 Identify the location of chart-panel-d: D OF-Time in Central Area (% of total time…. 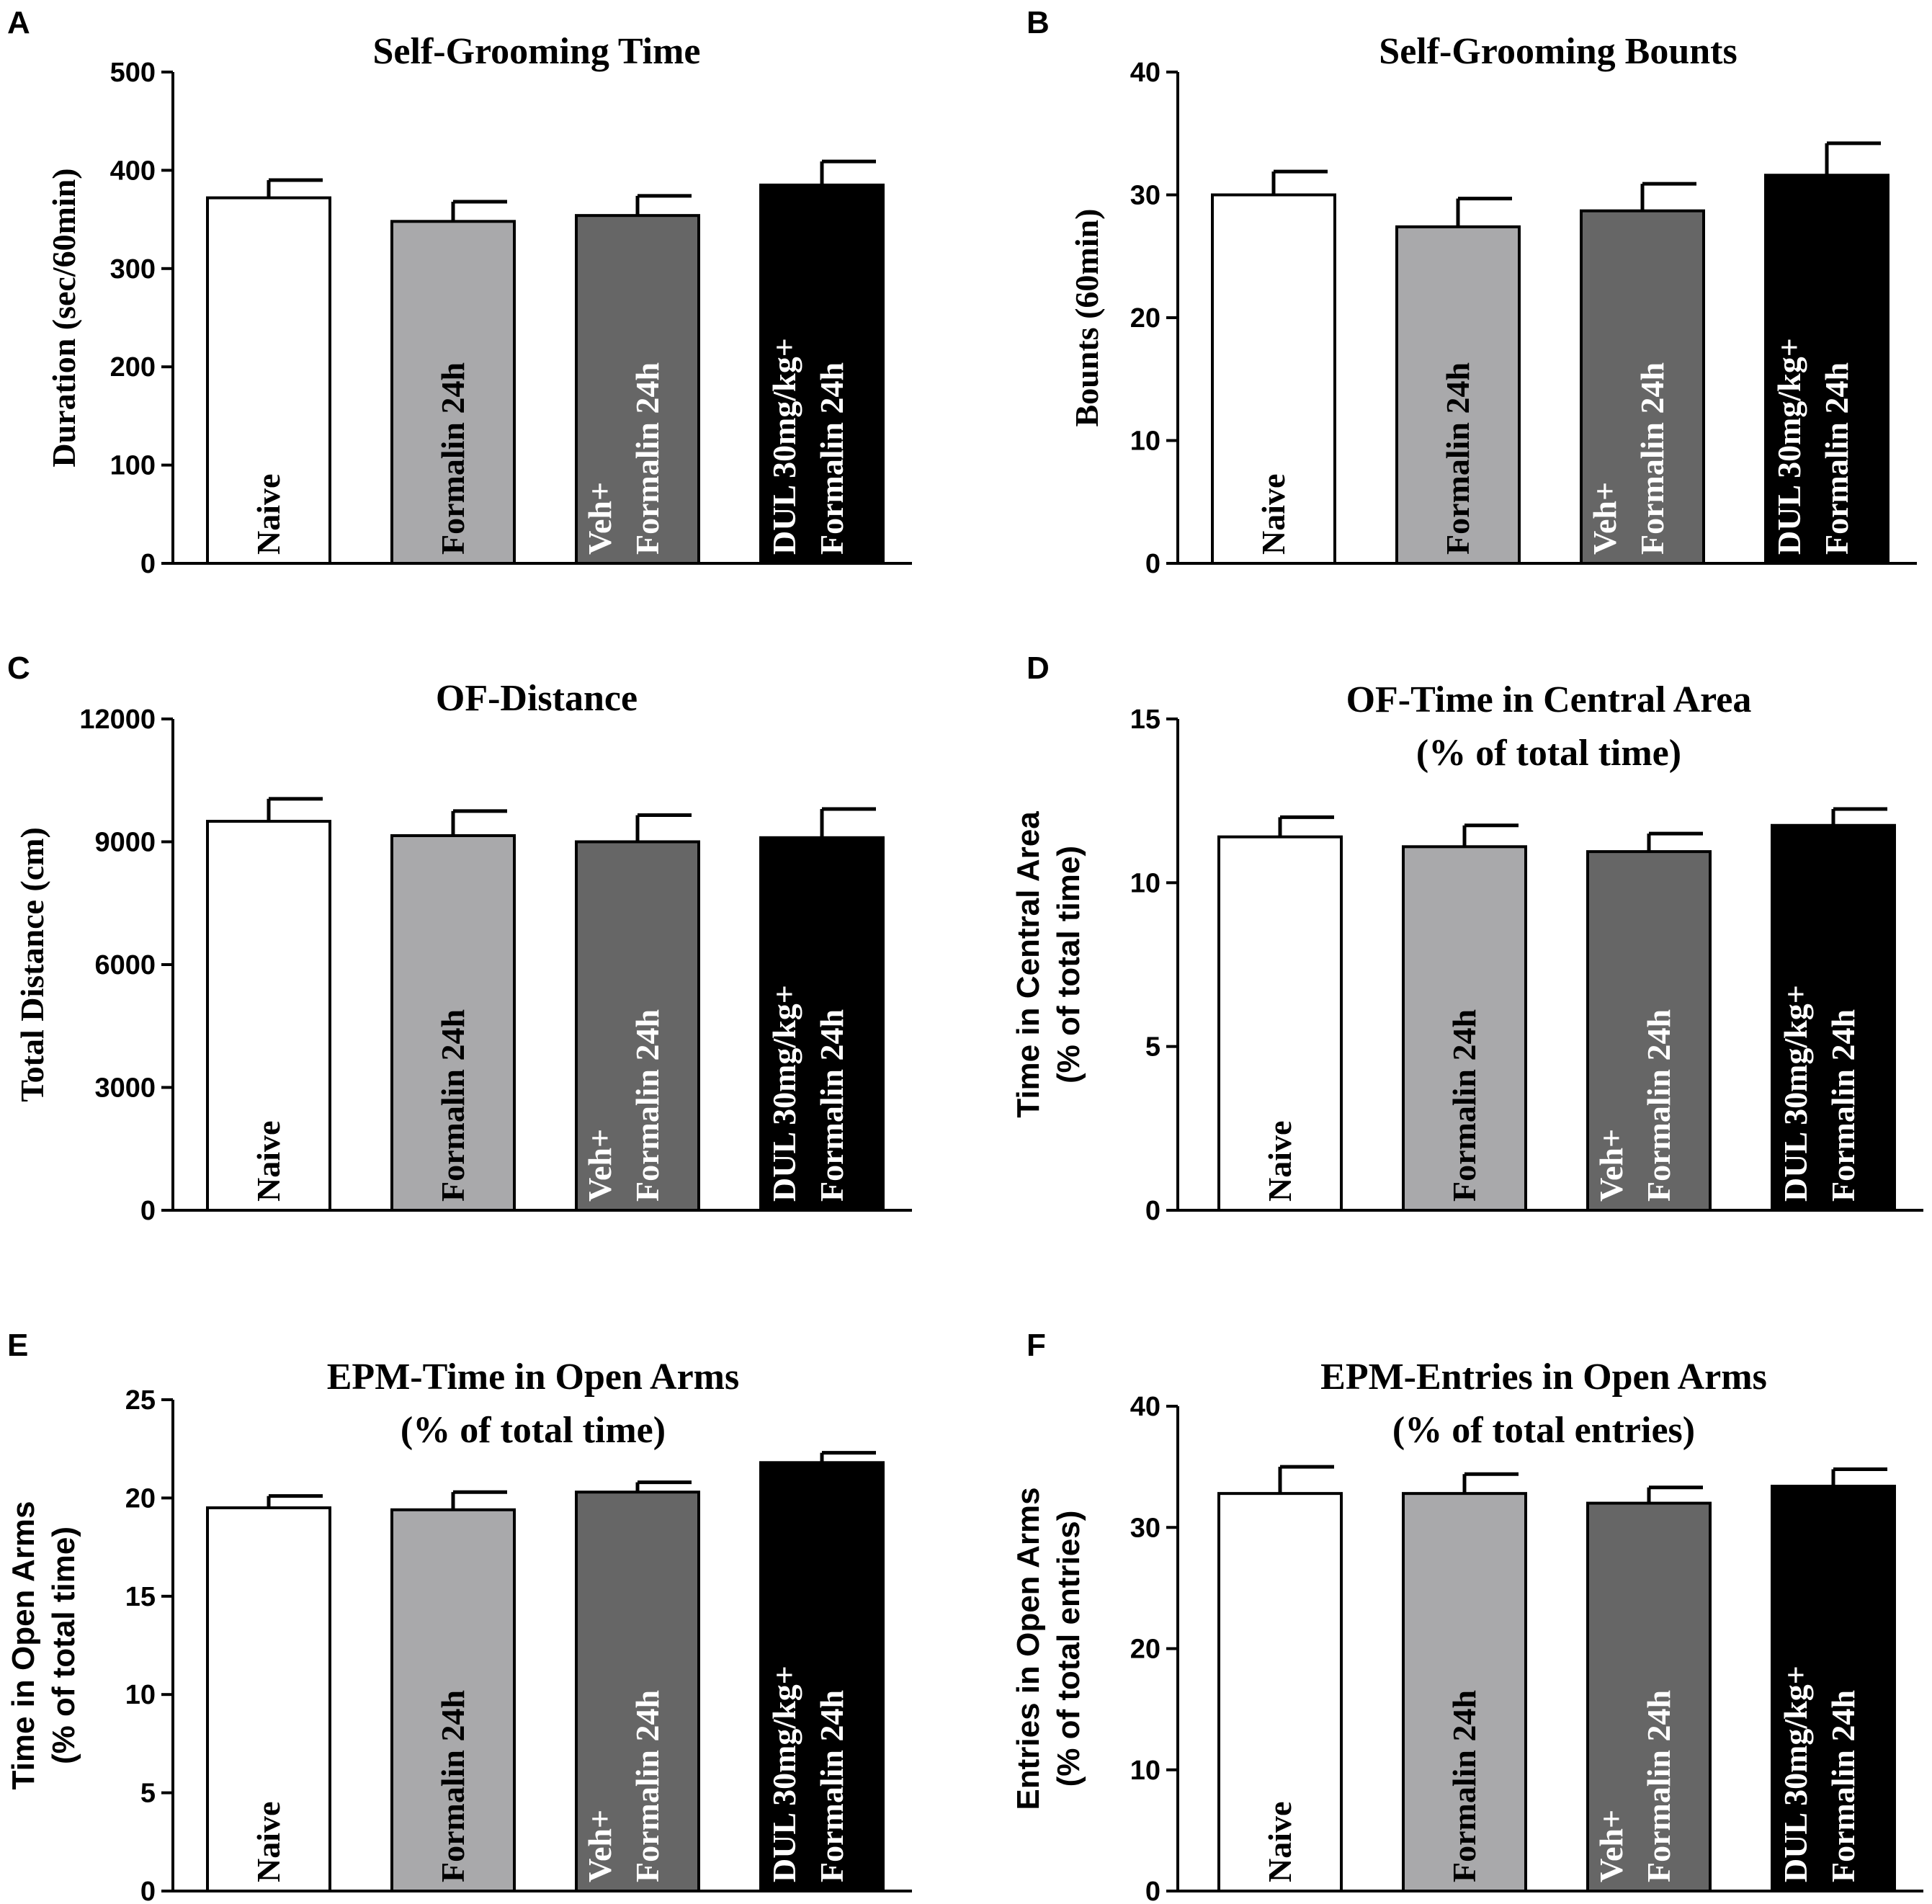
(1467, 939).